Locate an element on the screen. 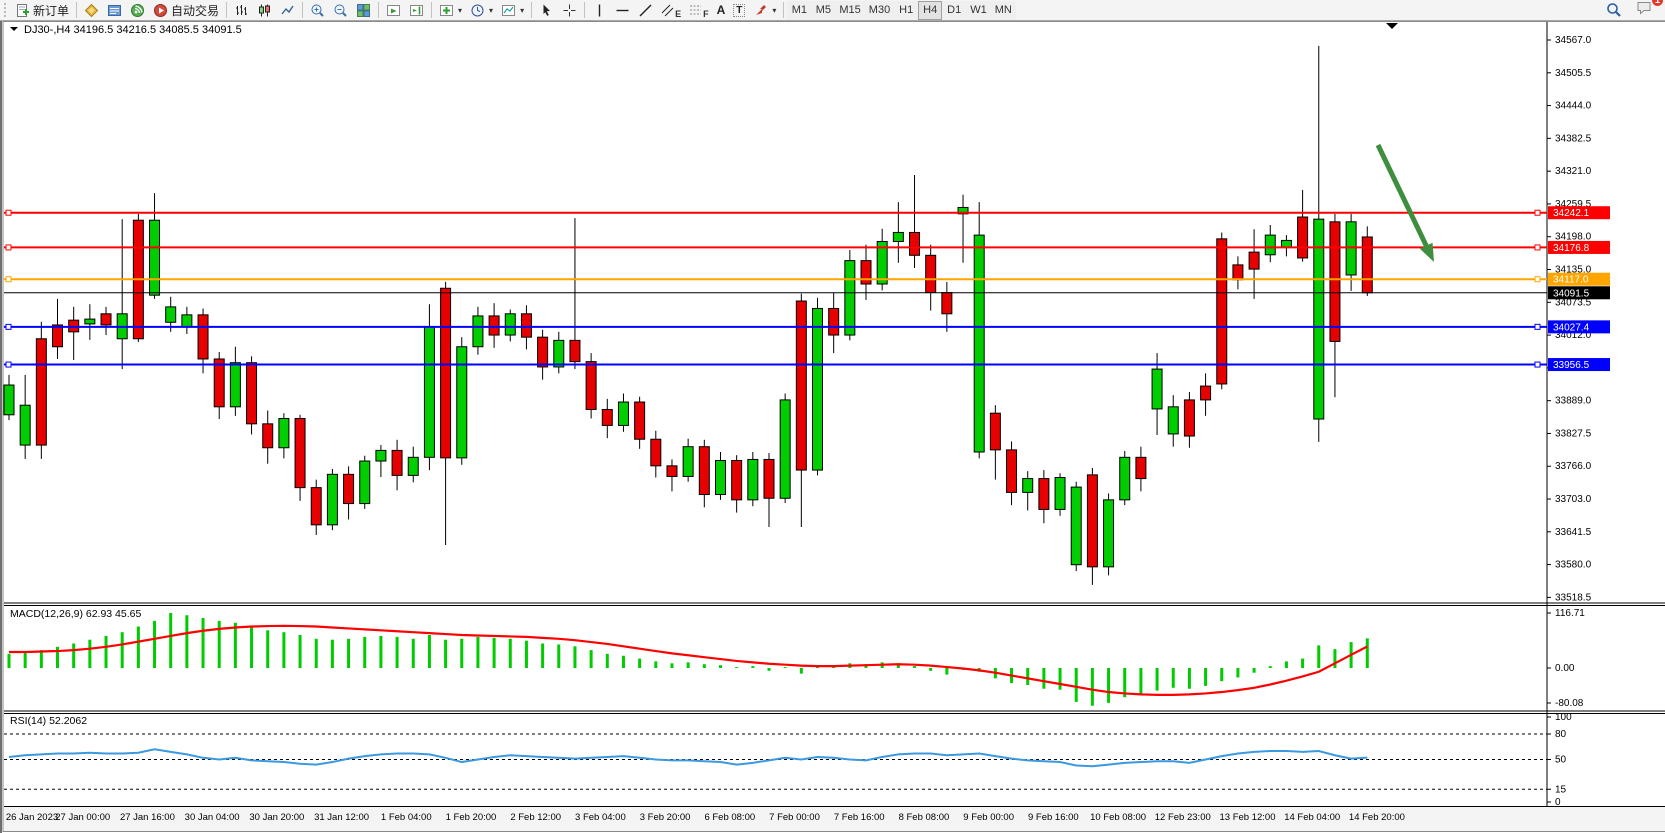  chart-title: DJ30-,H4 34196.5 34216.5 34085.5 34091.5 is located at coordinates (133, 30).